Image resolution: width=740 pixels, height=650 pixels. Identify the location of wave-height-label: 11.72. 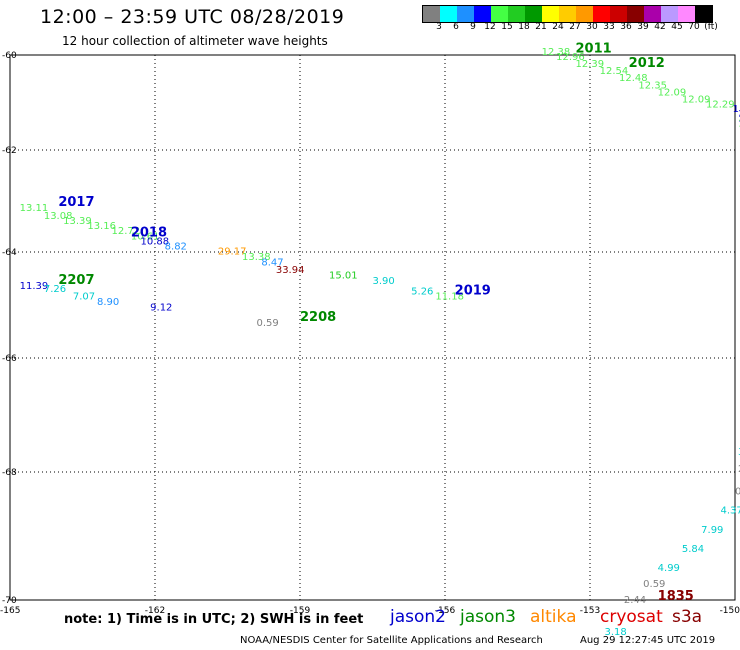
(739, 114).